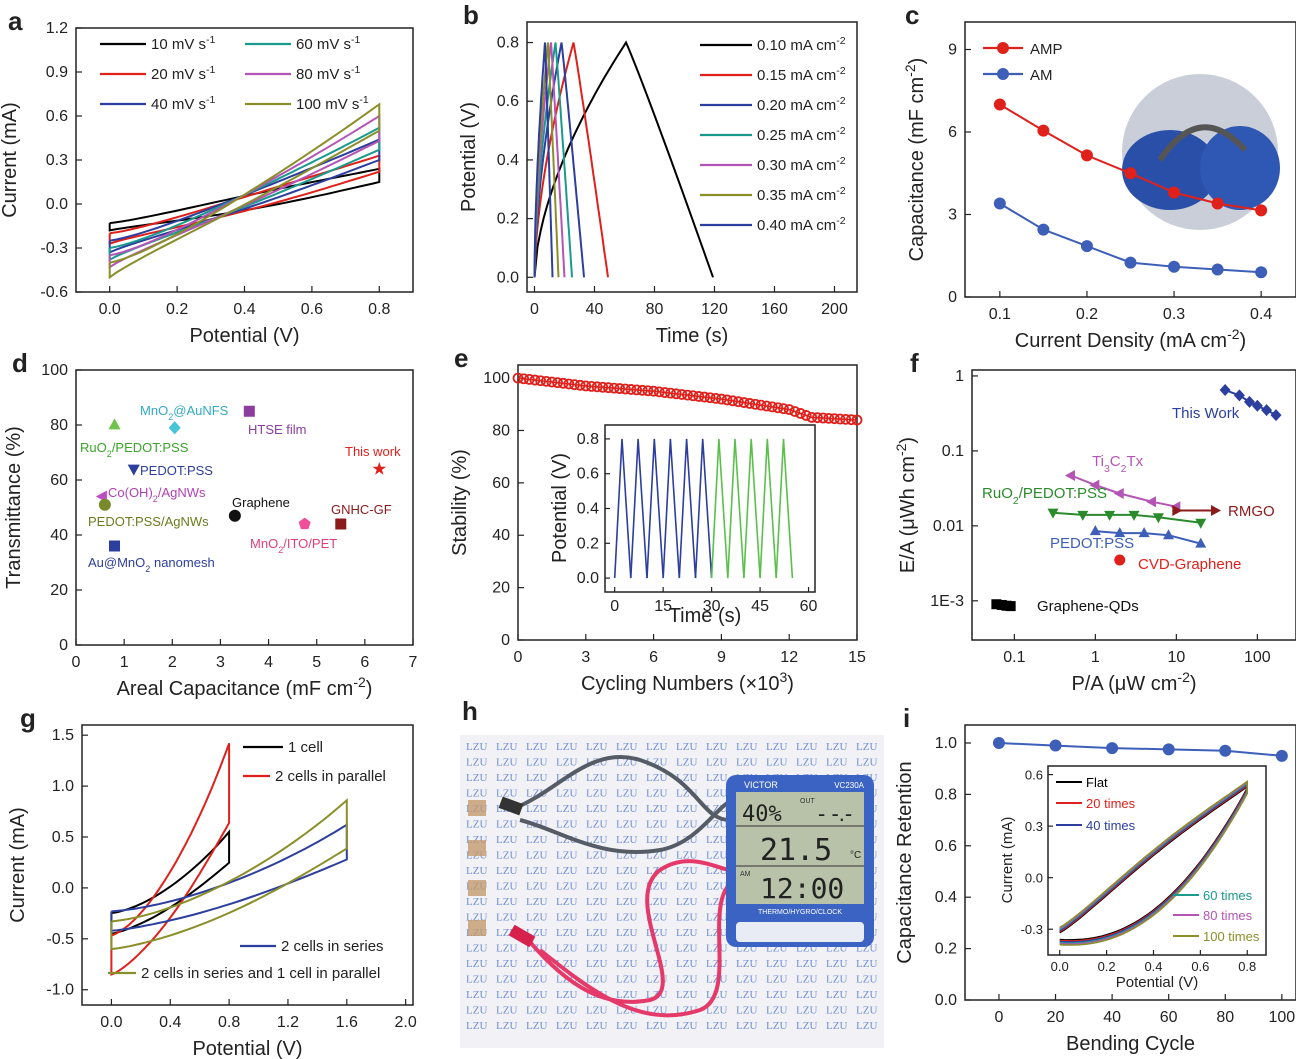 This screenshot has width=1296, height=1059. Describe the element at coordinates (1092, 543) in the screenshot. I see `ragone-label-4: PEDOT:PSS` at that location.